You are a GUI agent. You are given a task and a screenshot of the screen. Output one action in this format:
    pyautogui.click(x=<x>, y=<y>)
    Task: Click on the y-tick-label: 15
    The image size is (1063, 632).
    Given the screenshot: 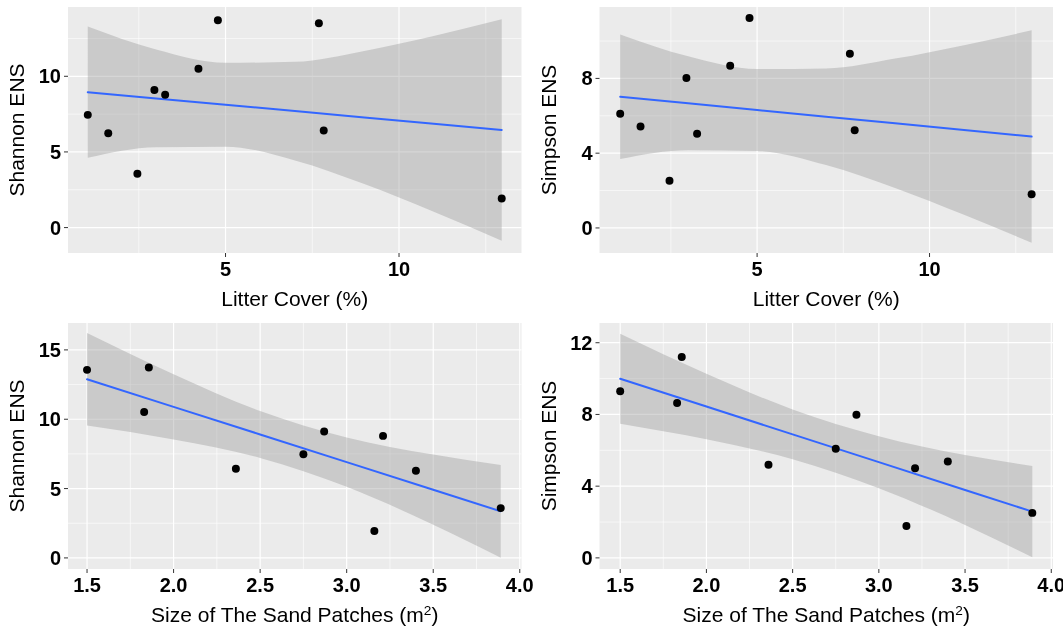 What is the action you would take?
    pyautogui.click(x=49, y=349)
    